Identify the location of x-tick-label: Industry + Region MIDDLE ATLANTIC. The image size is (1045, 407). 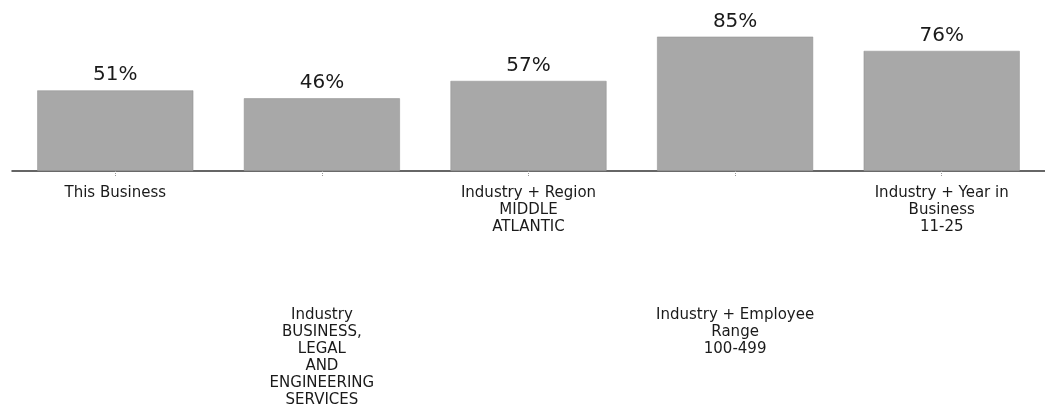
(528, 208).